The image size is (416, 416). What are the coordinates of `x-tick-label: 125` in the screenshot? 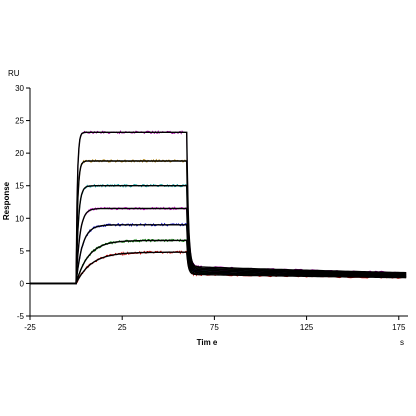 It's located at (307, 327).